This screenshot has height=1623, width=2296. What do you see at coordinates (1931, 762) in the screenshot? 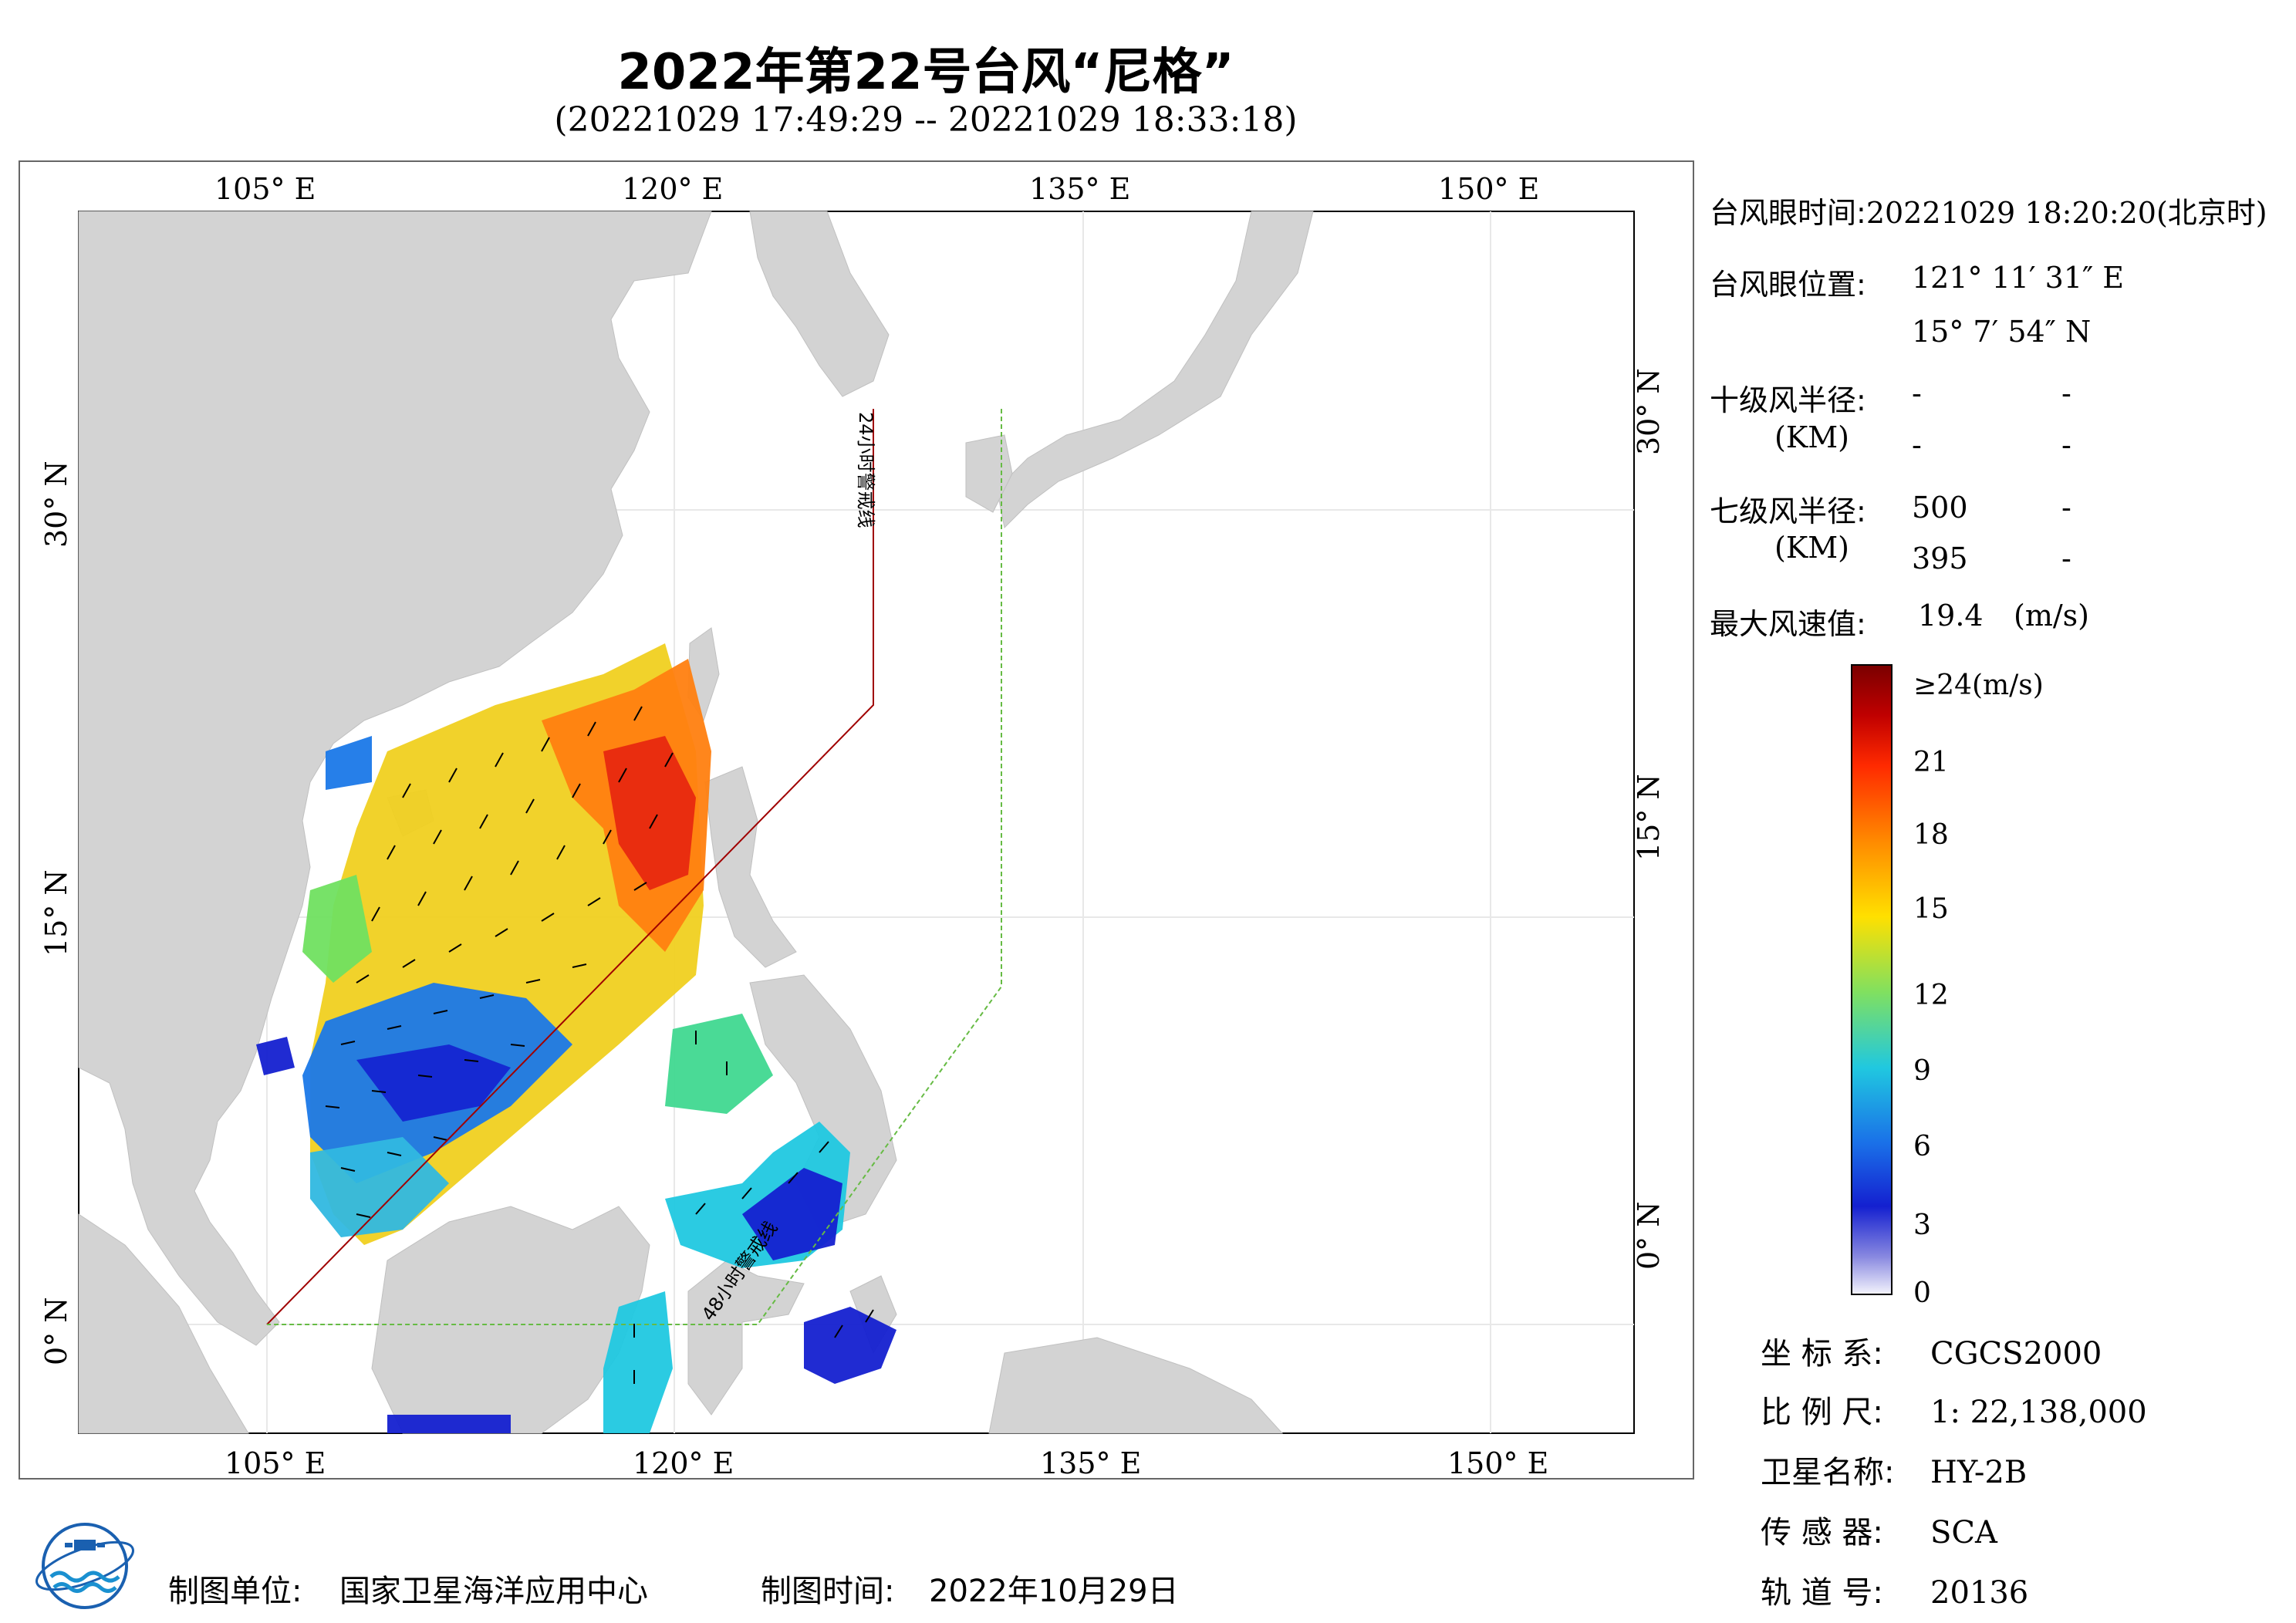
I see `colorbar-label-21: 21` at bounding box center [1931, 762].